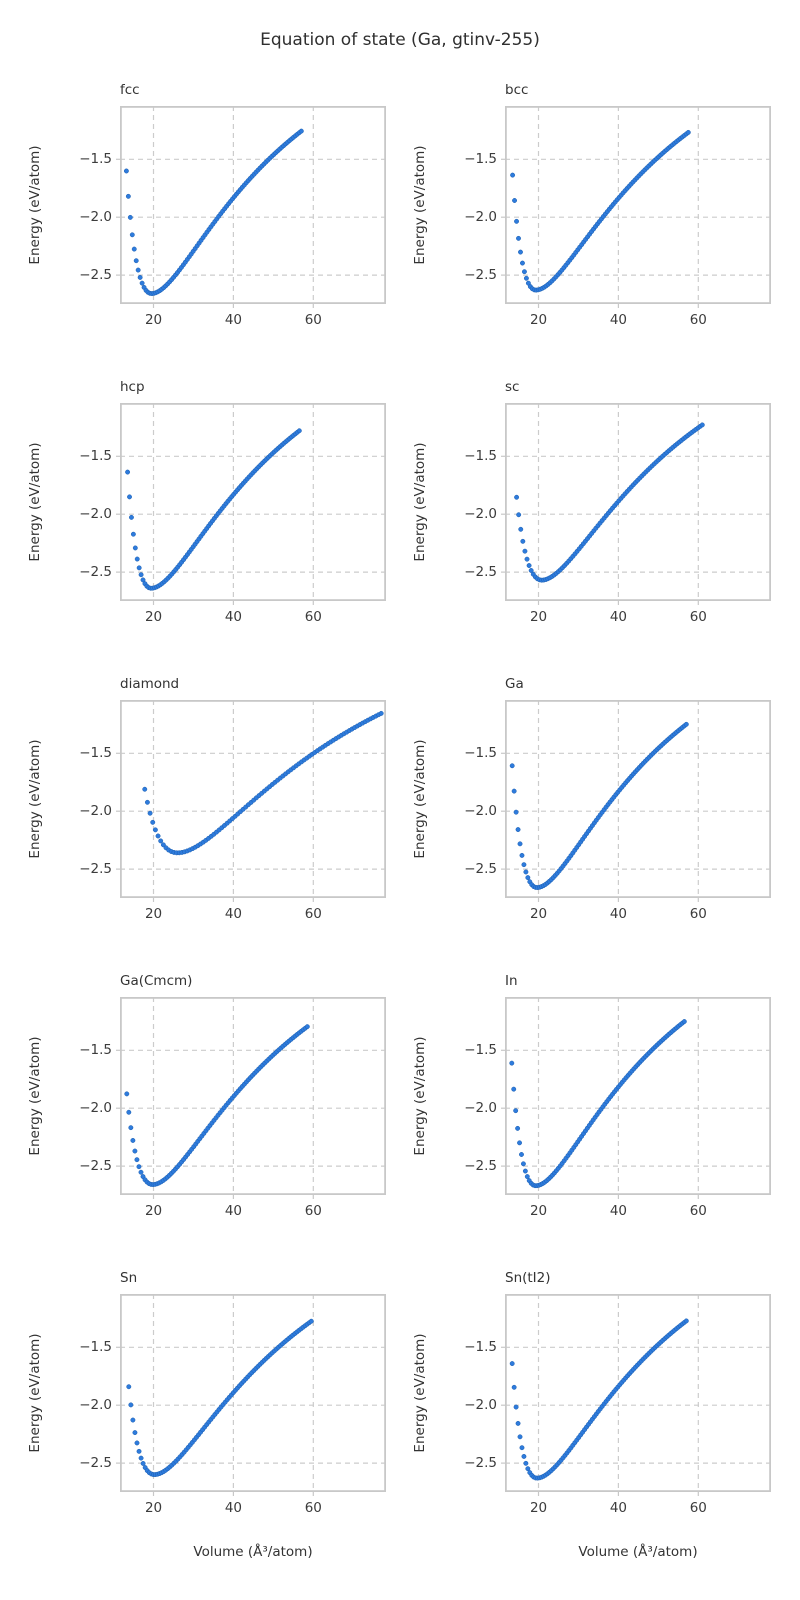 The height and width of the screenshot is (1600, 800). I want to click on subplot-title: In, so click(511, 981).